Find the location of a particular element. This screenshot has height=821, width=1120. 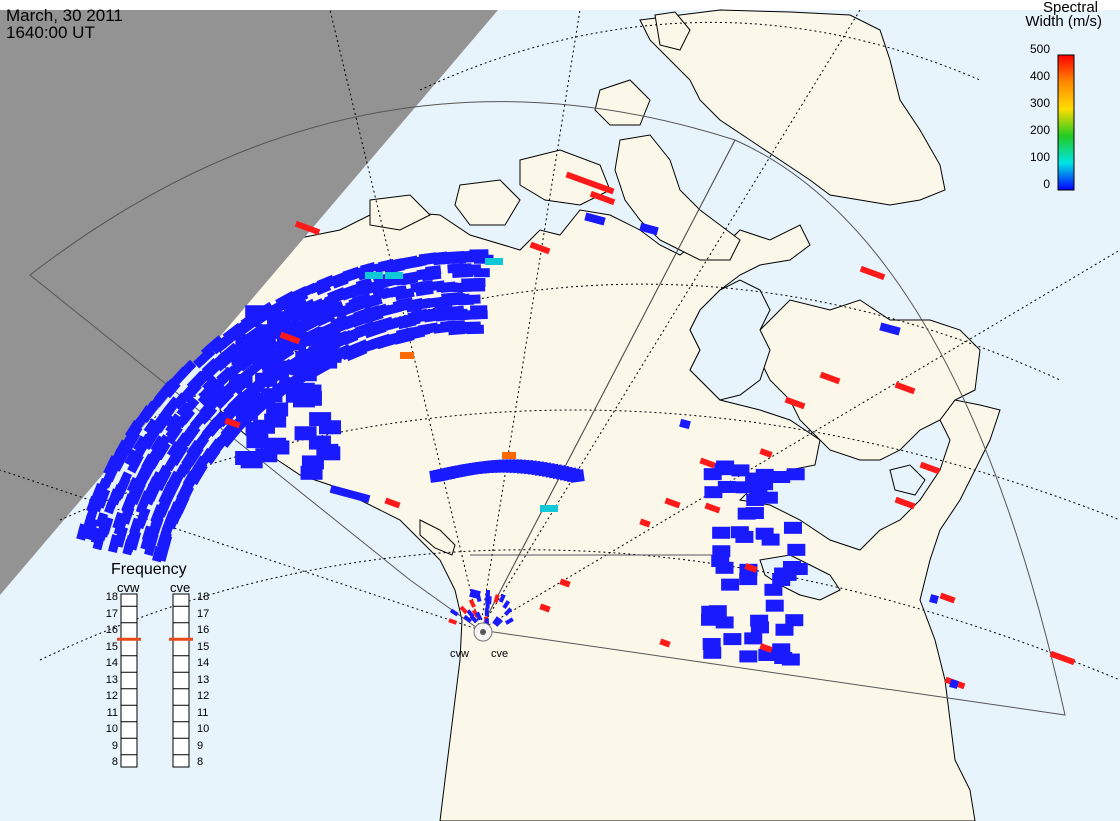

frequency-scale-label: 15 is located at coordinates (111, 646).